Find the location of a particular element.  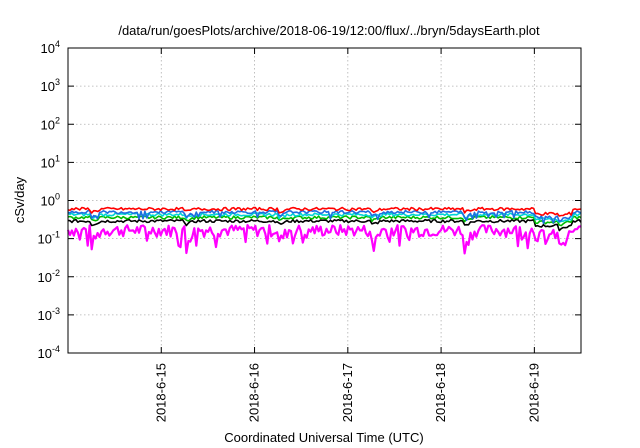

series-group is located at coordinates (324, 230).